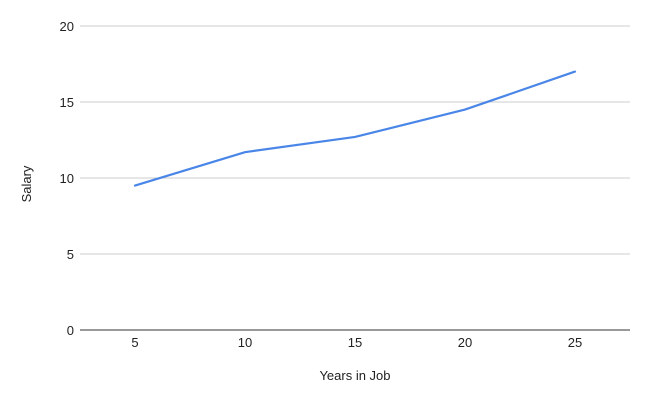 The image size is (650, 402). What do you see at coordinates (354, 375) in the screenshot?
I see `x-axis-title: Years in Job` at bounding box center [354, 375].